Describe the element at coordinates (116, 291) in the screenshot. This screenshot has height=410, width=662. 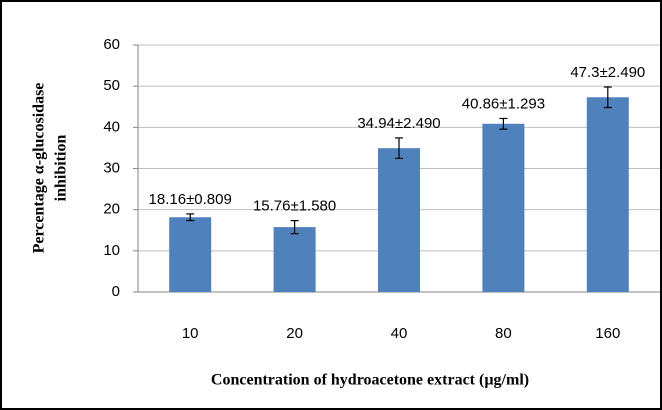
I see `y-tick-label: 0` at that location.